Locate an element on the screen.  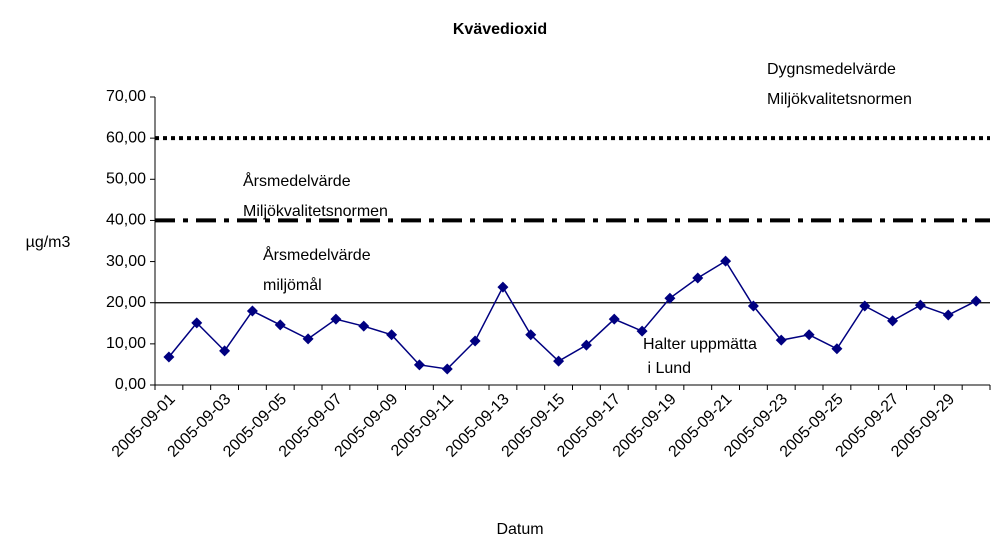
y-tick-label: 40,00 is located at coordinates (126, 220).